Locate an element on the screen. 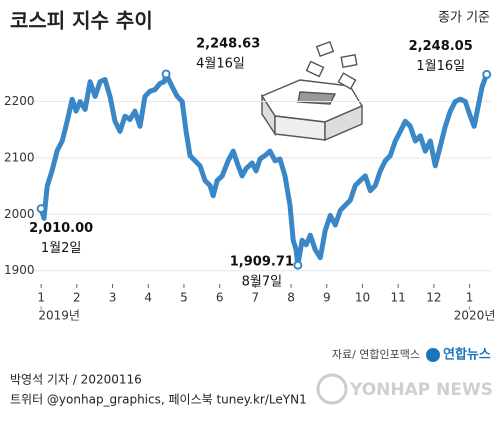  x-tick-label: 2 is located at coordinates (77, 298).